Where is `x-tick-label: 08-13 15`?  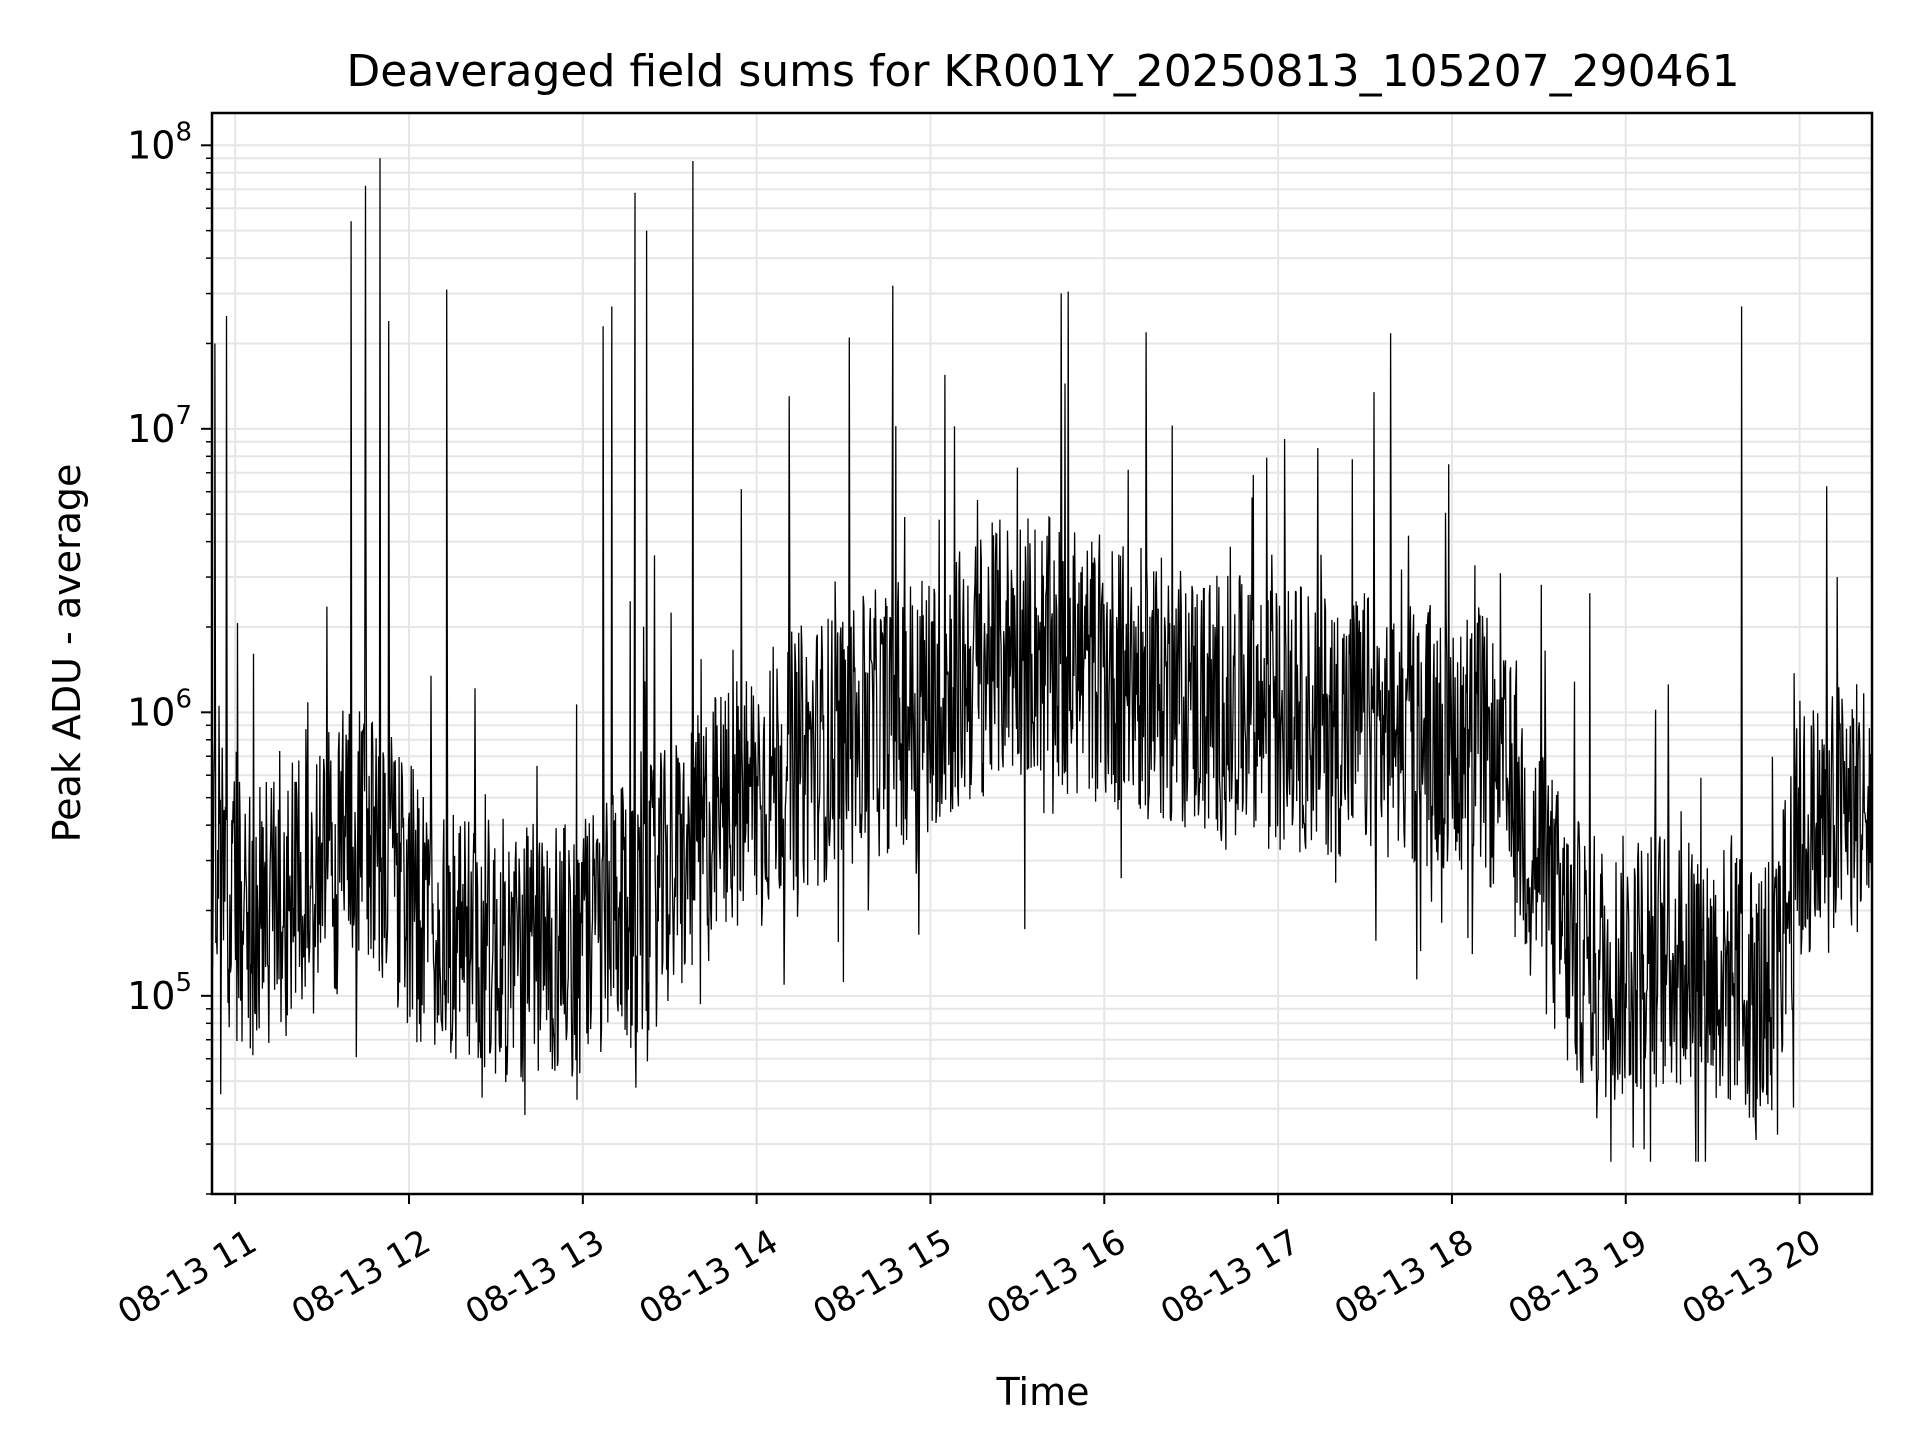
x-tick-label: 08-13 15 is located at coordinates (882, 1277).